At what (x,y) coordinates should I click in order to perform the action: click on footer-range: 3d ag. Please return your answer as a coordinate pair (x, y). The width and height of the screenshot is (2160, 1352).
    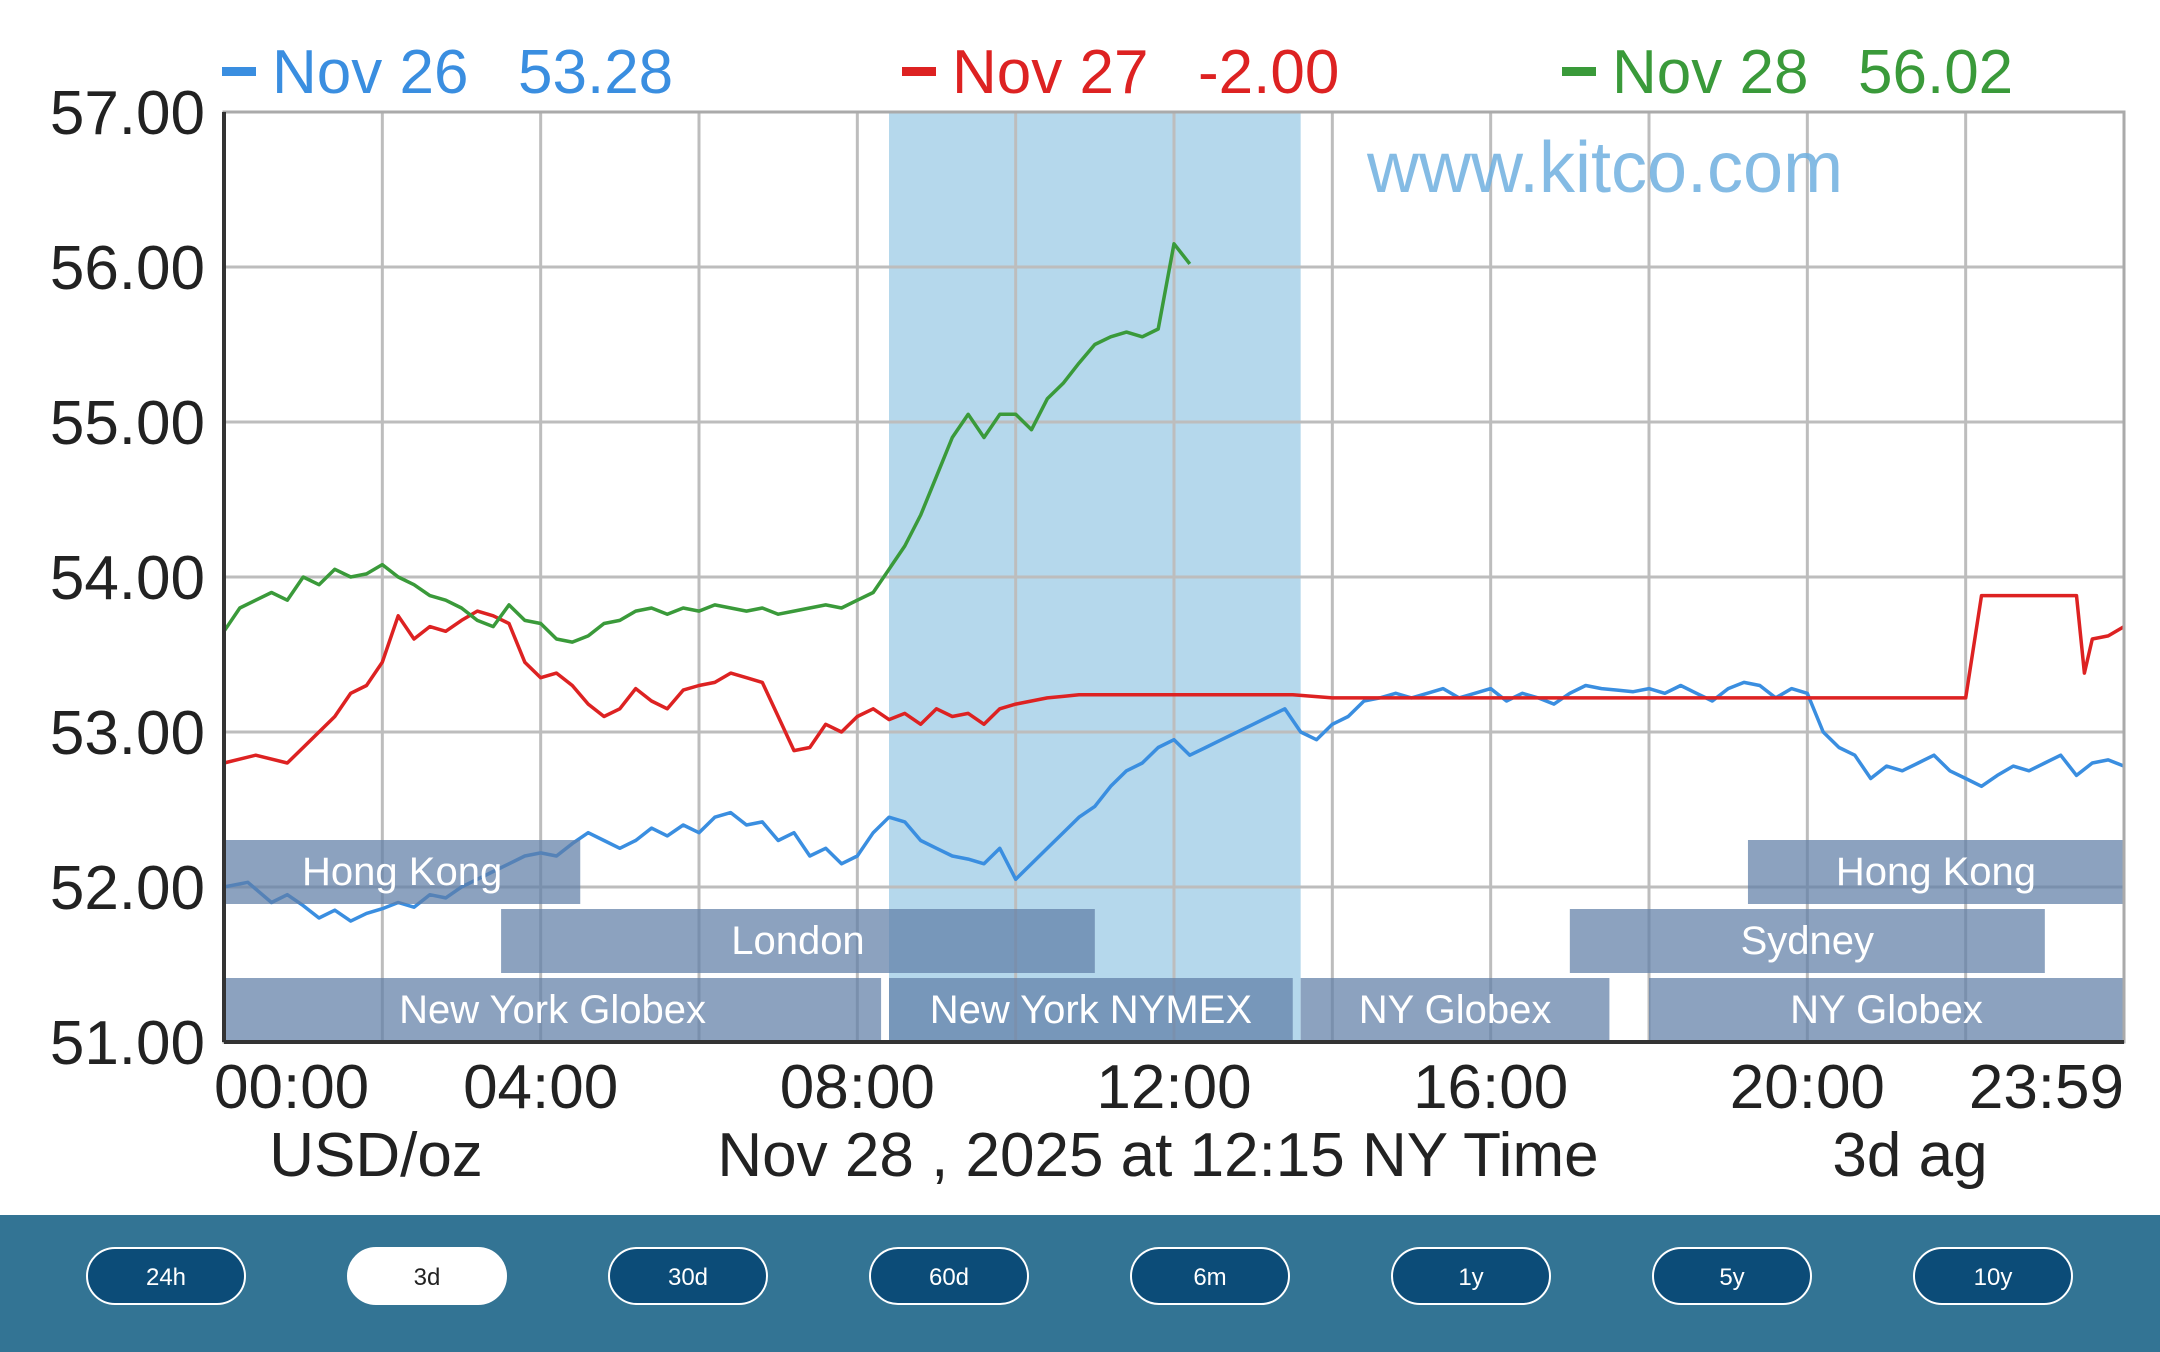
    Looking at the image, I should click on (1909, 1155).